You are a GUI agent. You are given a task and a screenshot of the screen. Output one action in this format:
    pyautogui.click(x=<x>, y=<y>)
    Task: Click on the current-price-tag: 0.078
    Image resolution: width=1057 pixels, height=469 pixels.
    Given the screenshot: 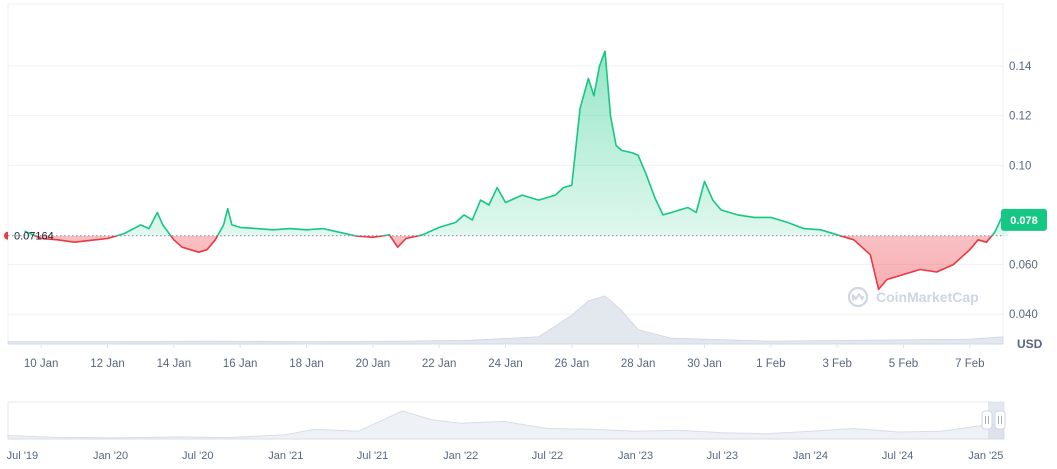 What is the action you would take?
    pyautogui.click(x=1024, y=219)
    